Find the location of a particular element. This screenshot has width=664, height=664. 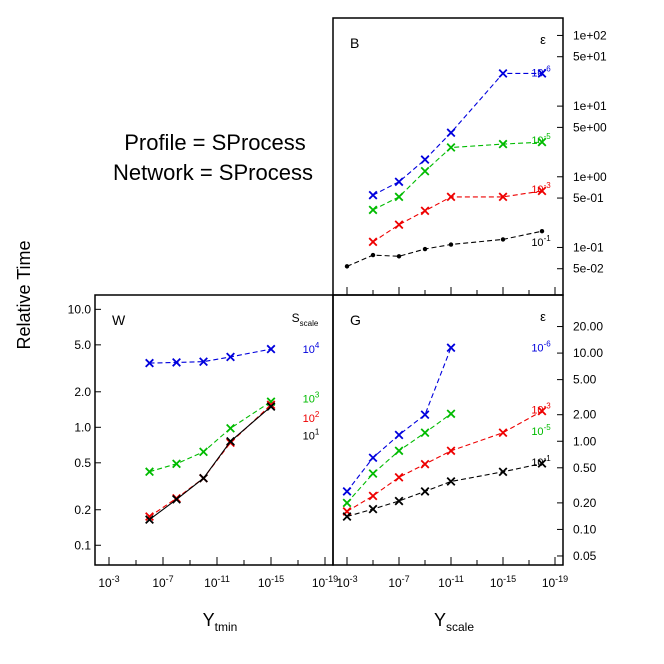

panel-b-frame is located at coordinates (448, 156).